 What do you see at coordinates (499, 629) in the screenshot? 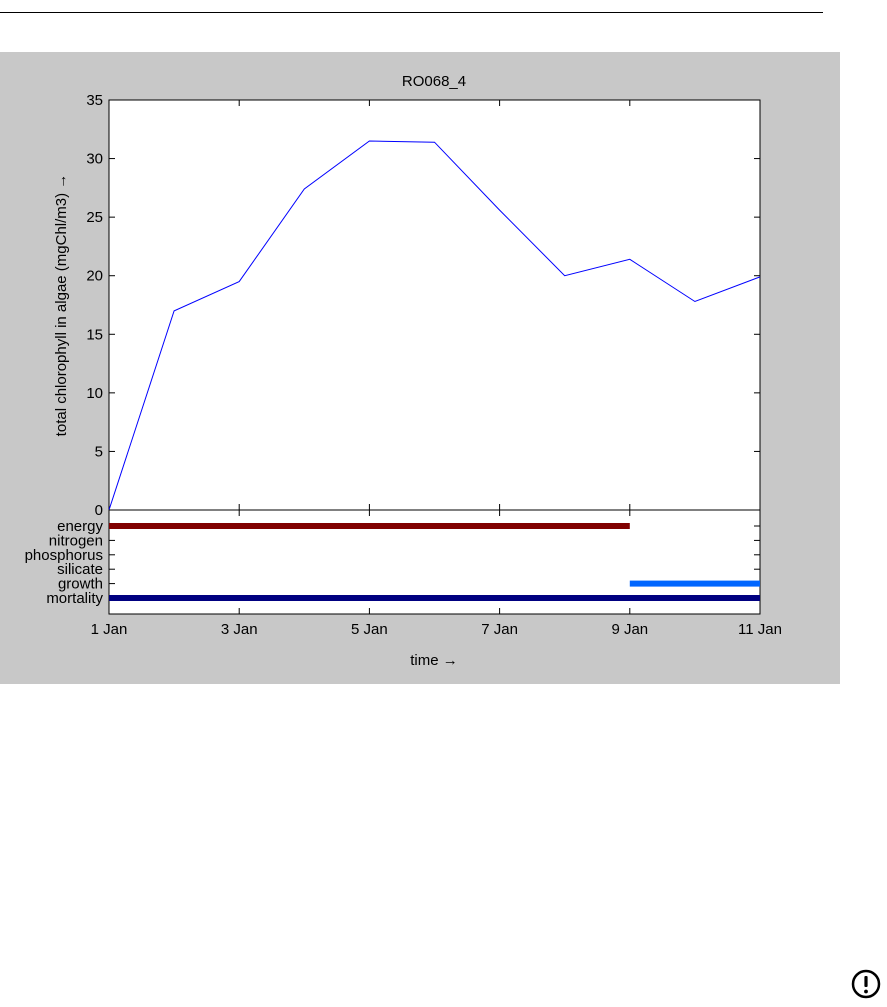
I see `x-tick-label: 7 Jan` at bounding box center [499, 629].